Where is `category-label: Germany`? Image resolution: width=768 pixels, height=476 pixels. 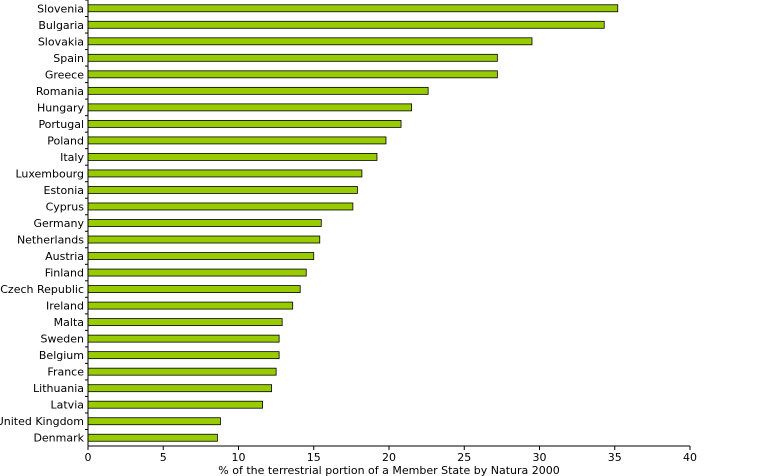
category-label: Germany is located at coordinates (58, 223).